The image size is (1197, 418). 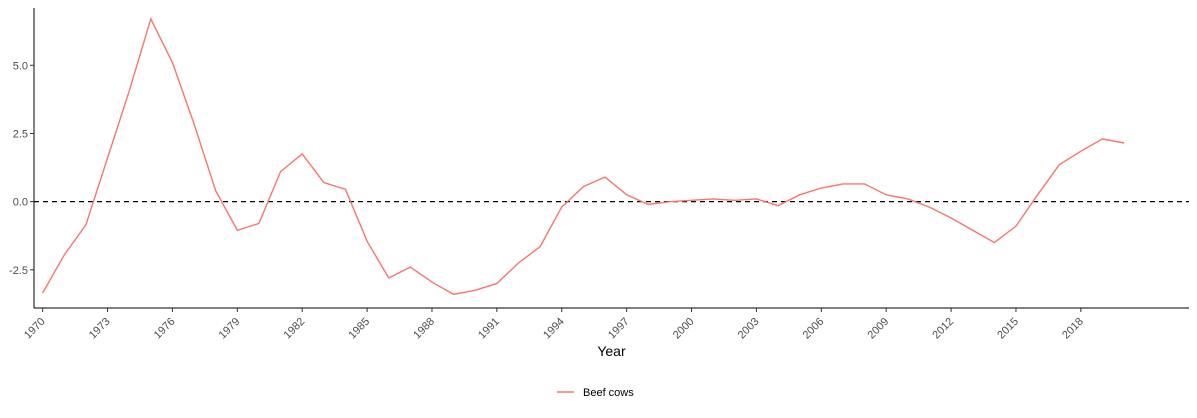 What do you see at coordinates (424, 329) in the screenshot?
I see `x-tick-label: 1988` at bounding box center [424, 329].